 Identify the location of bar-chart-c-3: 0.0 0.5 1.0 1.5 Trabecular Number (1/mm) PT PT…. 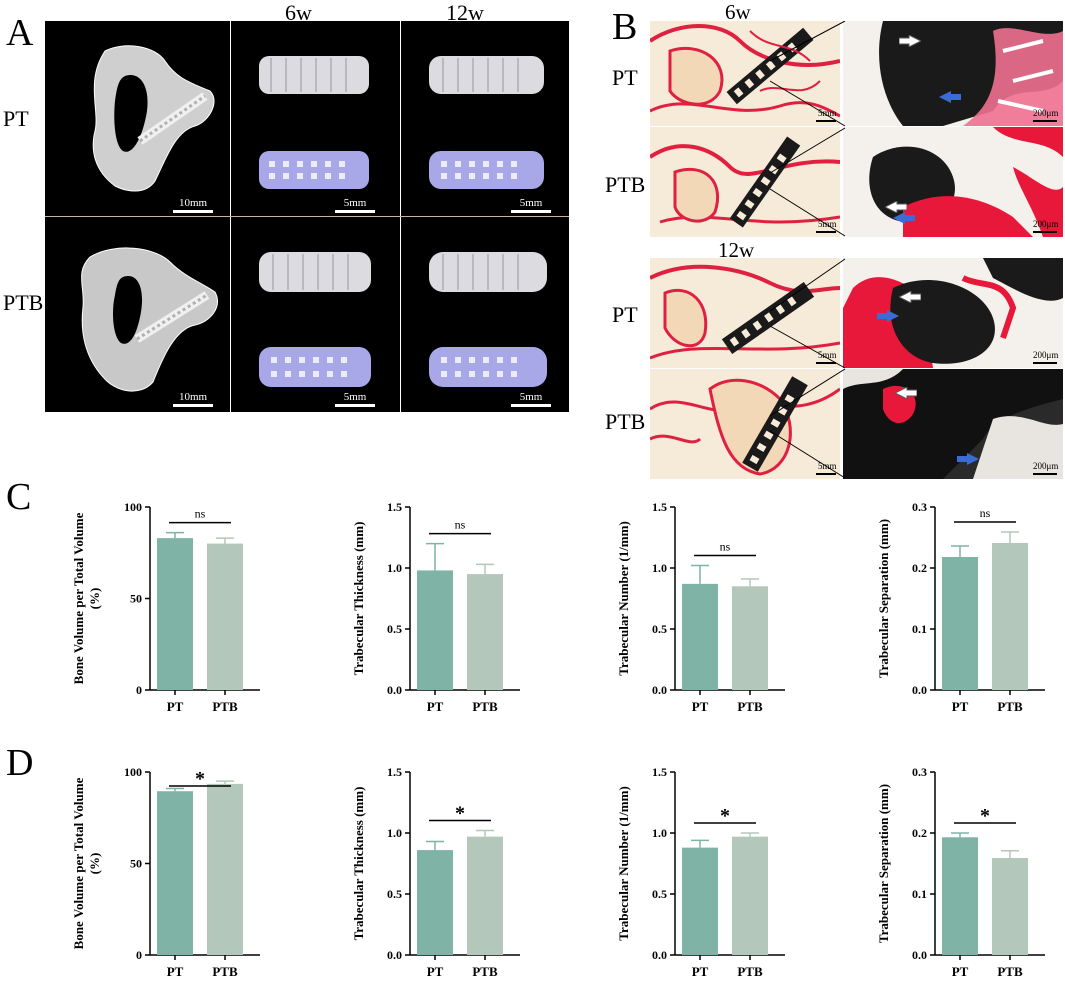
(700, 607).